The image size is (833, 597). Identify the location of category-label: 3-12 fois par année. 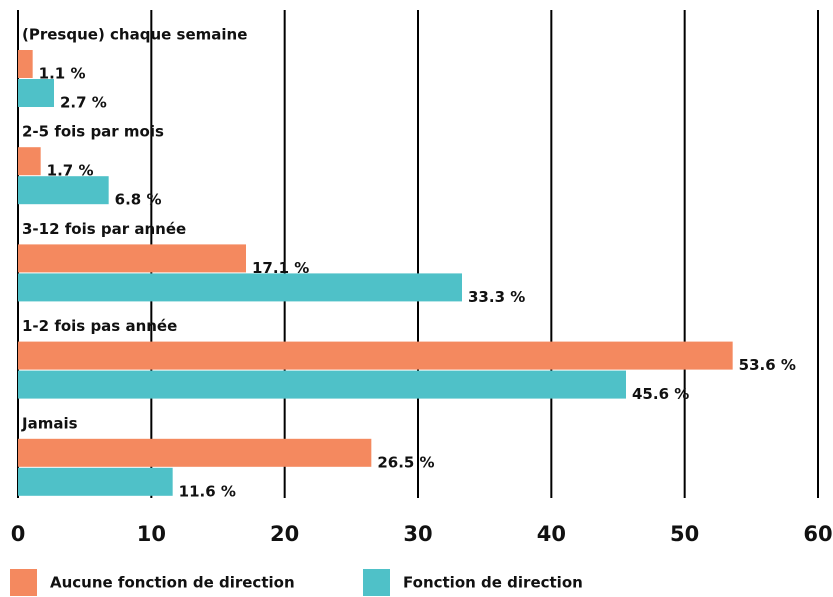
(104, 229).